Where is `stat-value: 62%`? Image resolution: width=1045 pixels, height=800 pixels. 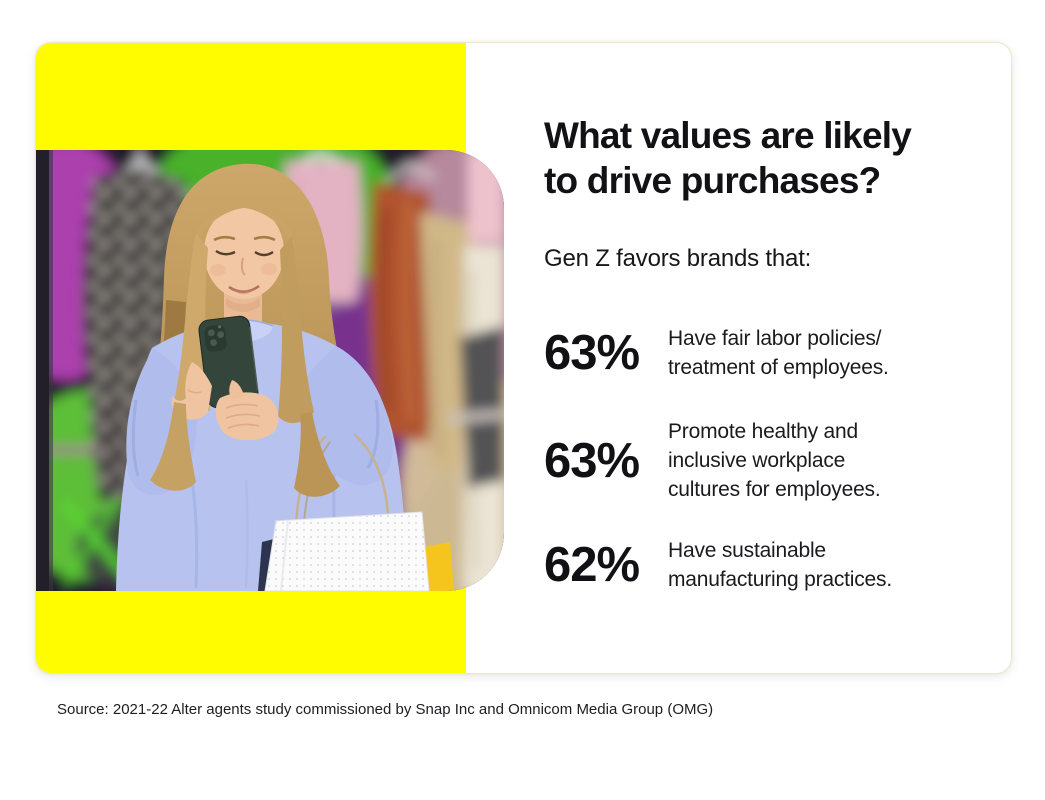
stat-value: 62% is located at coordinates (592, 565).